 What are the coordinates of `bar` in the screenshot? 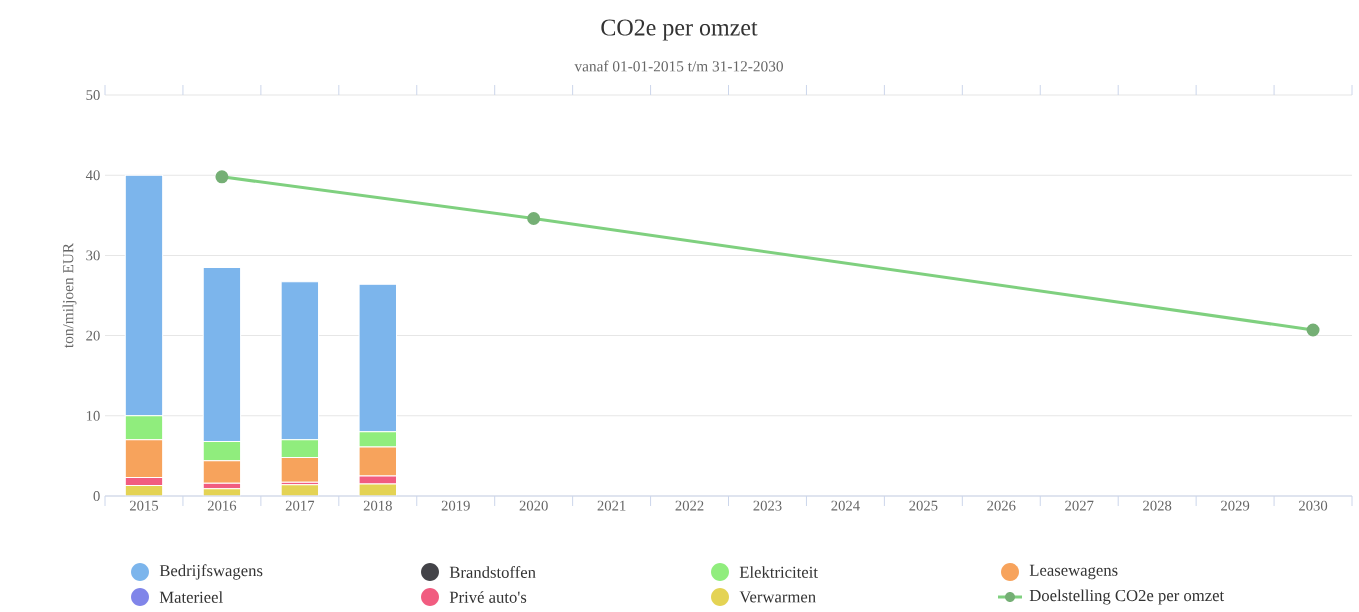 It's located at (300, 490).